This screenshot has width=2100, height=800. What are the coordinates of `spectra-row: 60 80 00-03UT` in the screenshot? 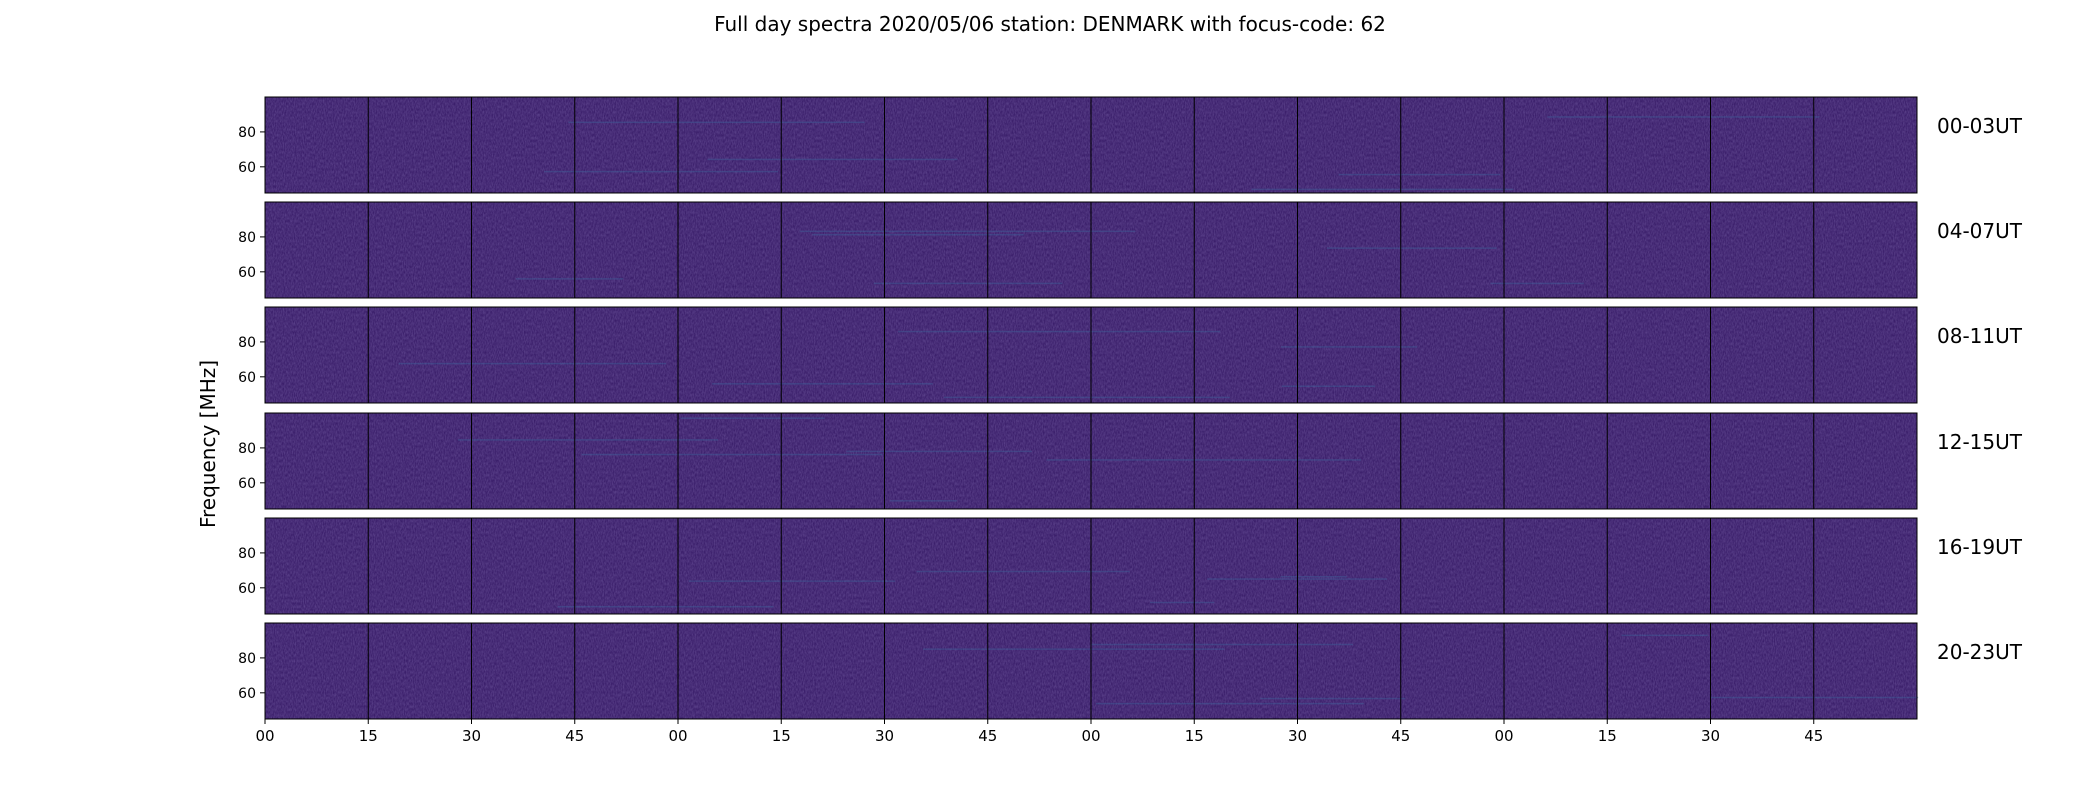 It's located at (1130, 145).